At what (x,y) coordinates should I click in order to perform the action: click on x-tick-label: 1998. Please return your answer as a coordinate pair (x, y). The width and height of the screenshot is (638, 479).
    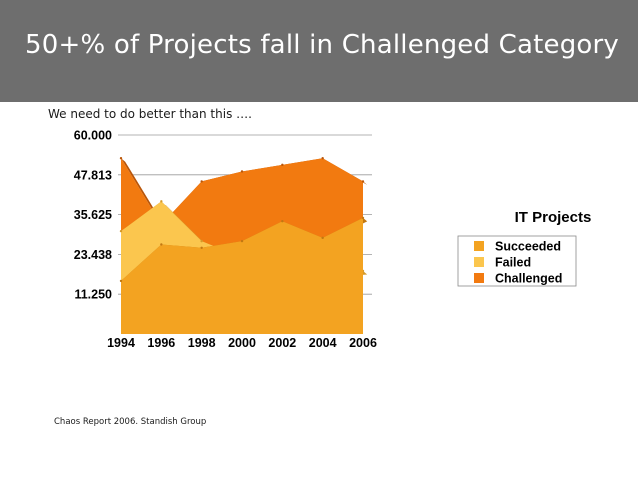
    Looking at the image, I should click on (202, 343).